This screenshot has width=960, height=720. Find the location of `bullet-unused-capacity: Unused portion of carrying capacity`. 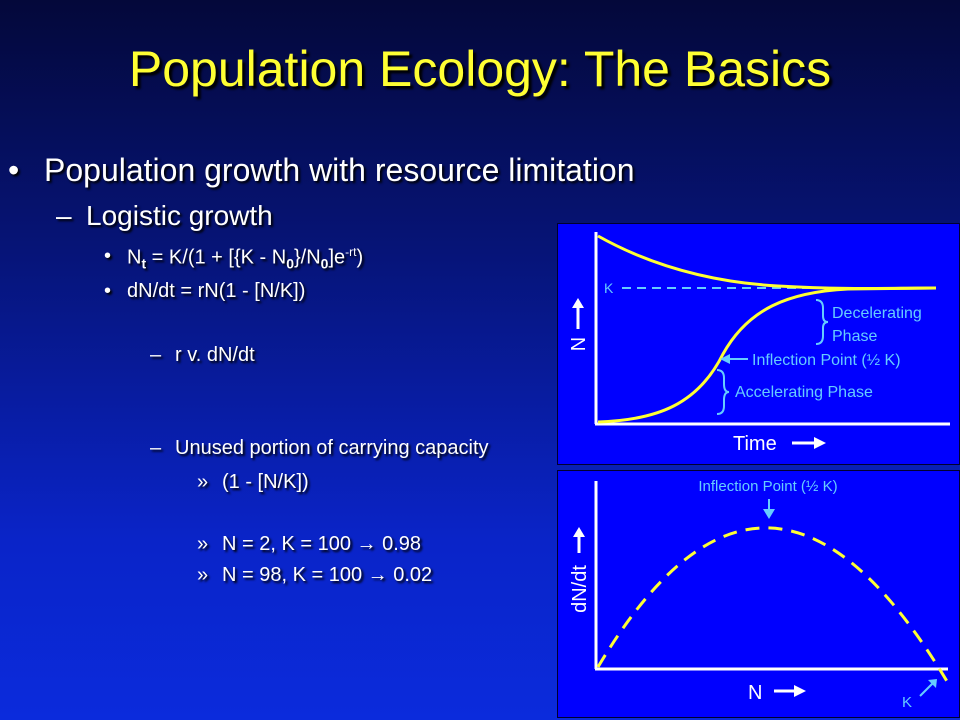

bullet-unused-capacity: Unused portion of carrying capacity is located at coordinates (332, 448).